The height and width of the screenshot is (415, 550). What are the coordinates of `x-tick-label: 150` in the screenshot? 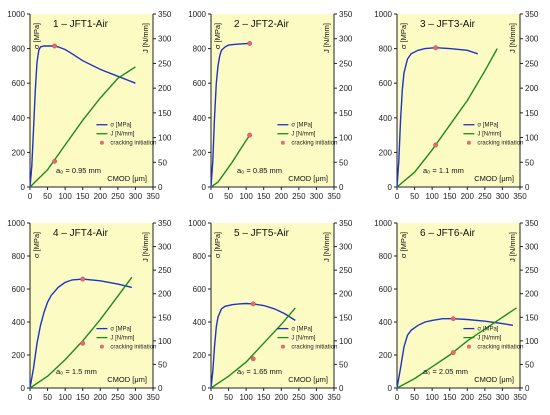 It's located at (83, 196).